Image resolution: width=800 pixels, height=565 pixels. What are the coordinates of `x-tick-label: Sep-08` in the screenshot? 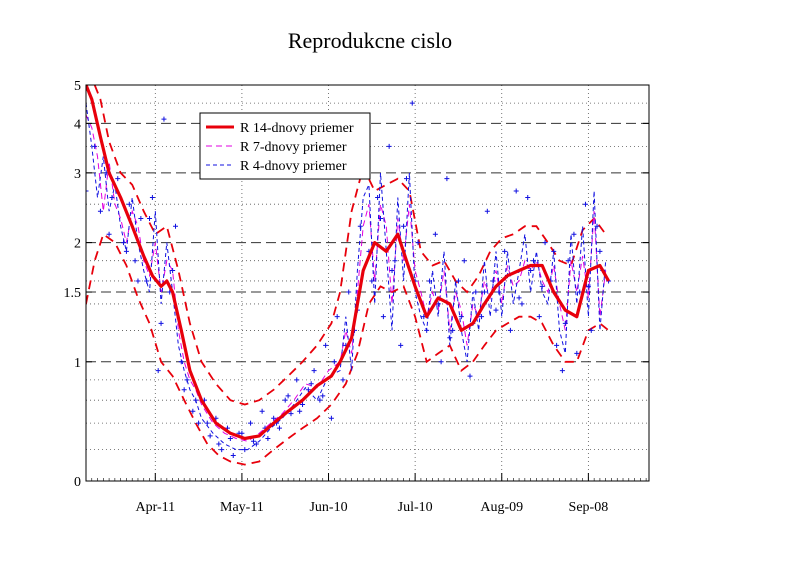 It's located at (589, 507).